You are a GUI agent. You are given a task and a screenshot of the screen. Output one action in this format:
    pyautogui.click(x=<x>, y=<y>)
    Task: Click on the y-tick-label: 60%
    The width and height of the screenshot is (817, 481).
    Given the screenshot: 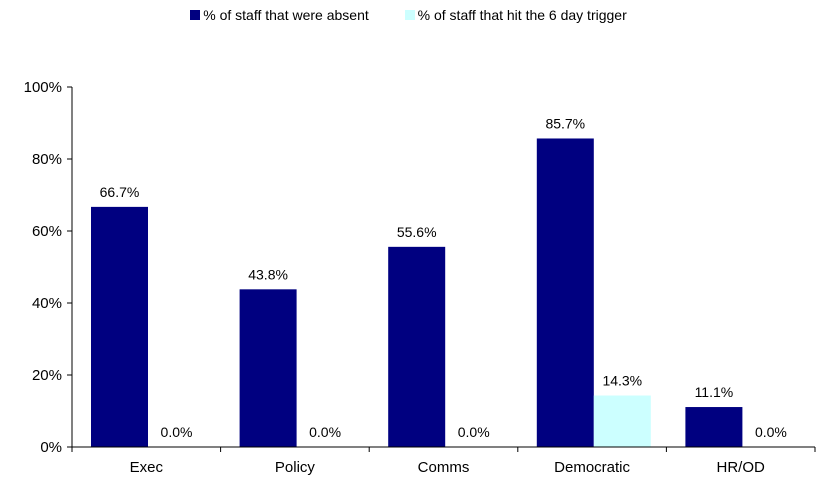 What is the action you would take?
    pyautogui.click(x=47, y=231)
    